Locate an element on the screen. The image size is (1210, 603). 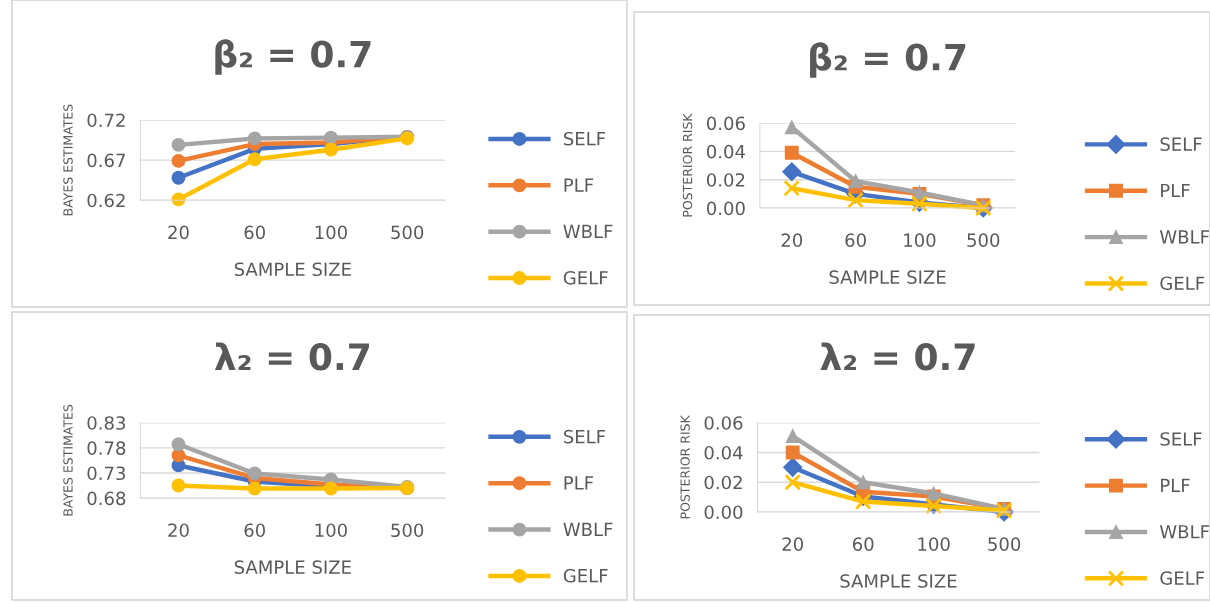
y-tick-label: 0.78 is located at coordinates (106, 448).